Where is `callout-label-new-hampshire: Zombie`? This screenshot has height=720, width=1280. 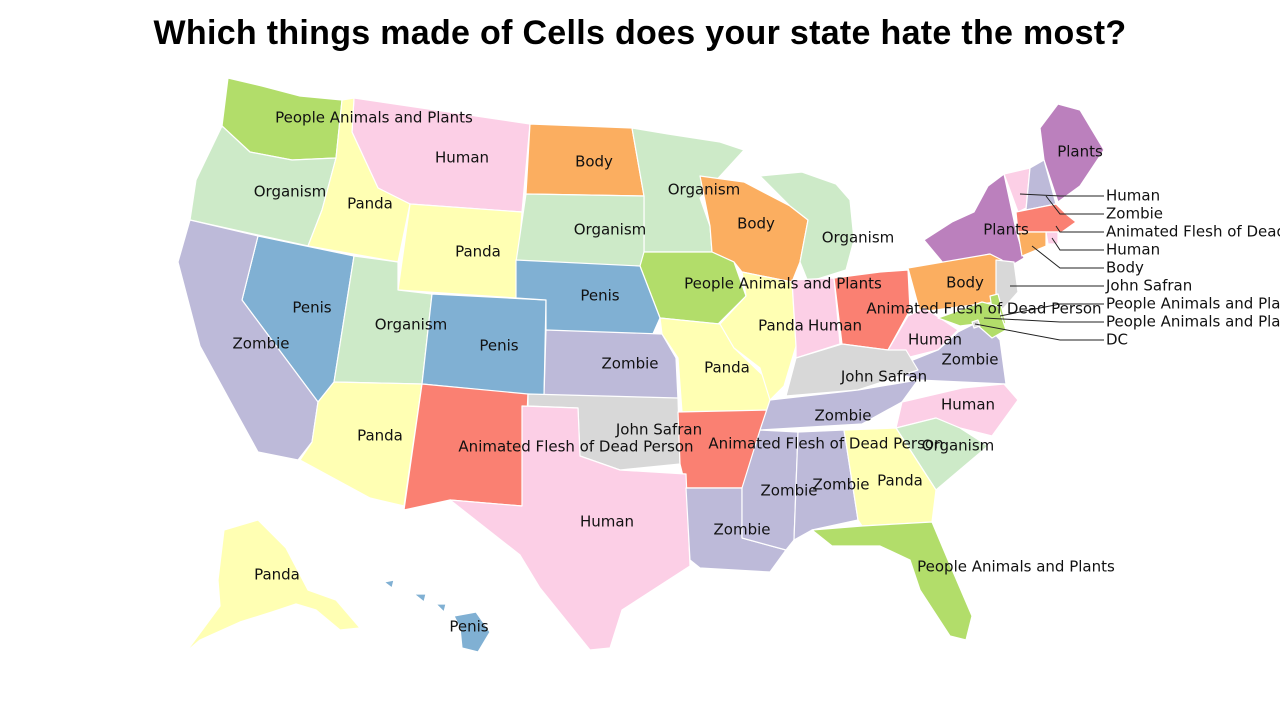 callout-label-new-hampshire: Zombie is located at coordinates (1134, 214).